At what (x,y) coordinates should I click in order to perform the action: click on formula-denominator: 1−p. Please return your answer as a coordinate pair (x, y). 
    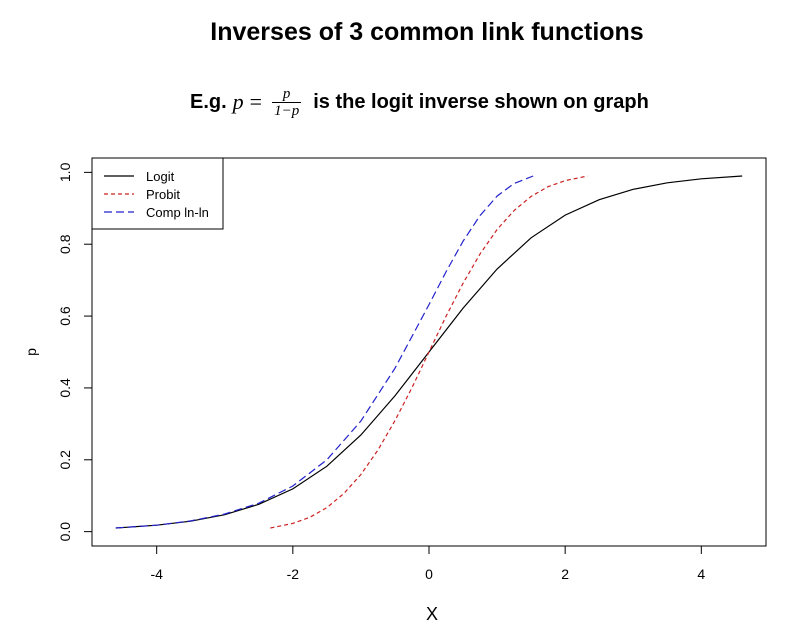
    Looking at the image, I should click on (287, 110).